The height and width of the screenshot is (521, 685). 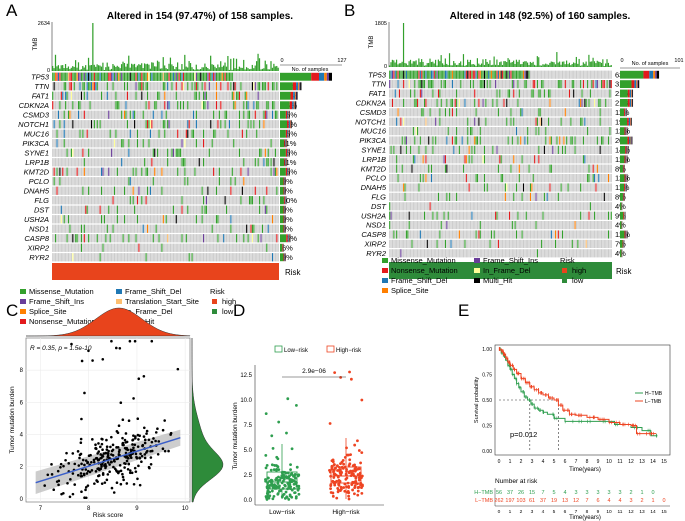 I want to click on panel-b-mutation-matrix, so click(x=500, y=164).